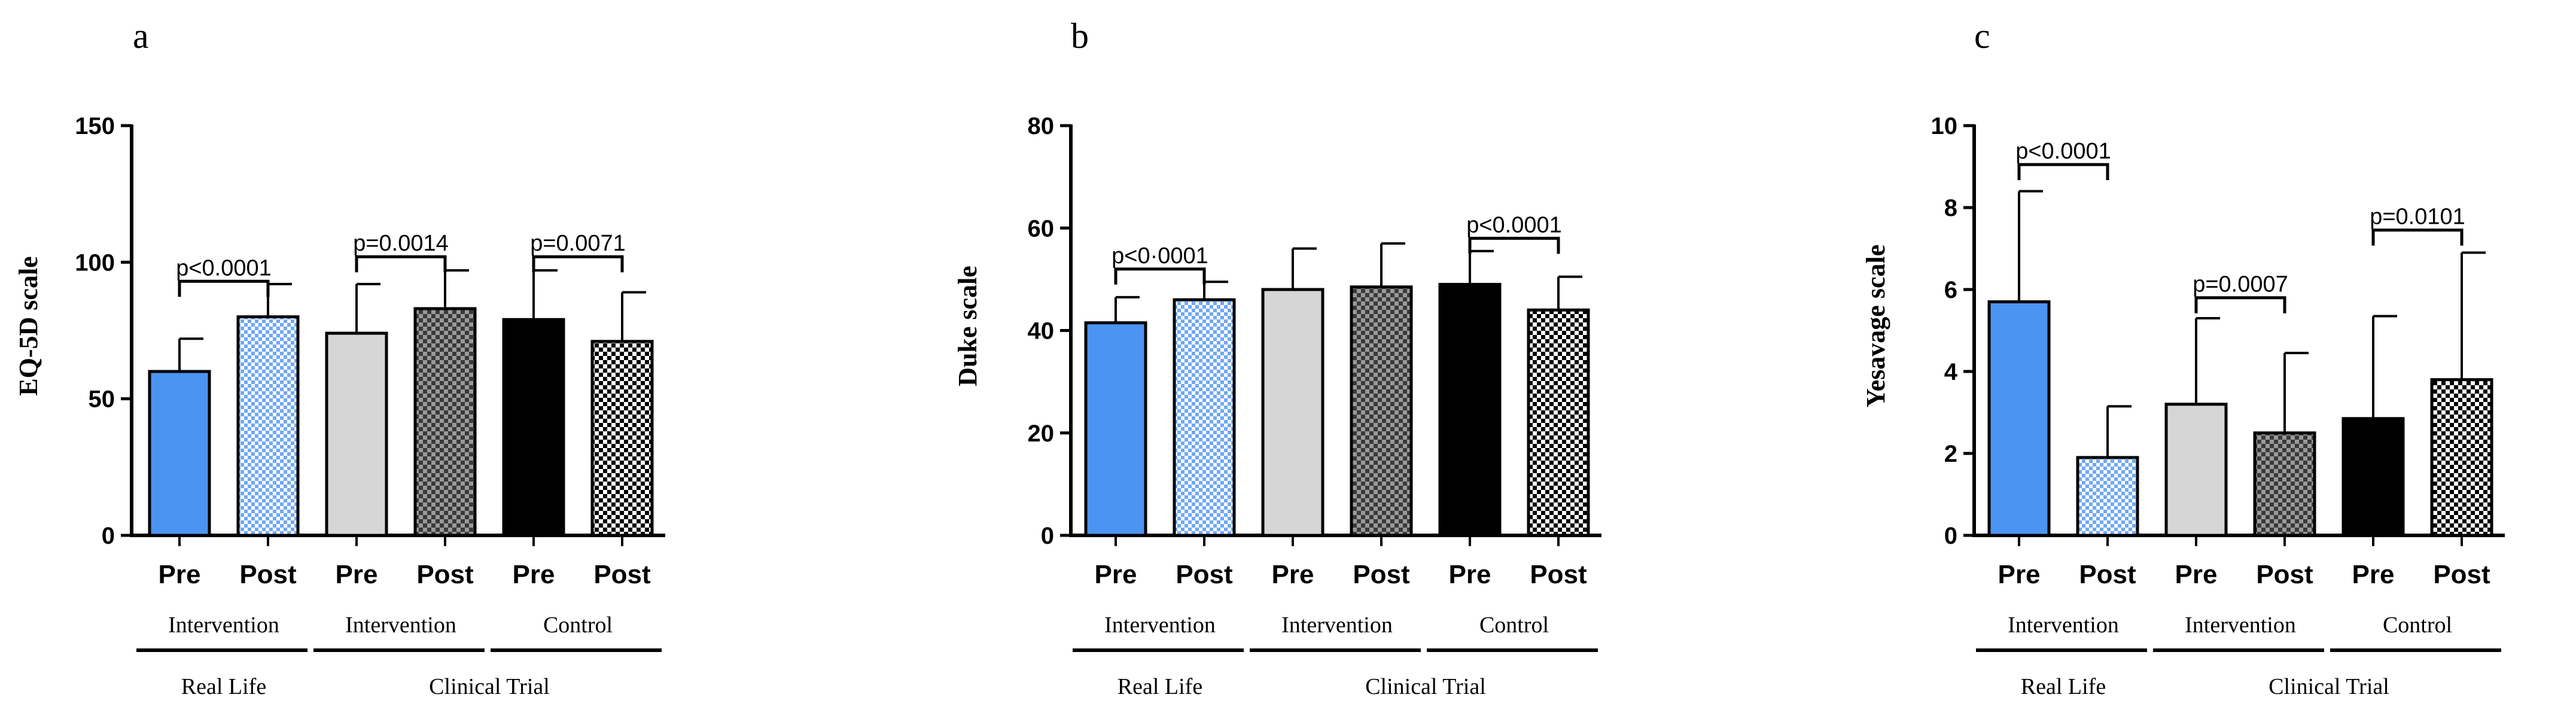  Describe the element at coordinates (1041, 434) in the screenshot. I see `y-tick-label: 20` at that location.